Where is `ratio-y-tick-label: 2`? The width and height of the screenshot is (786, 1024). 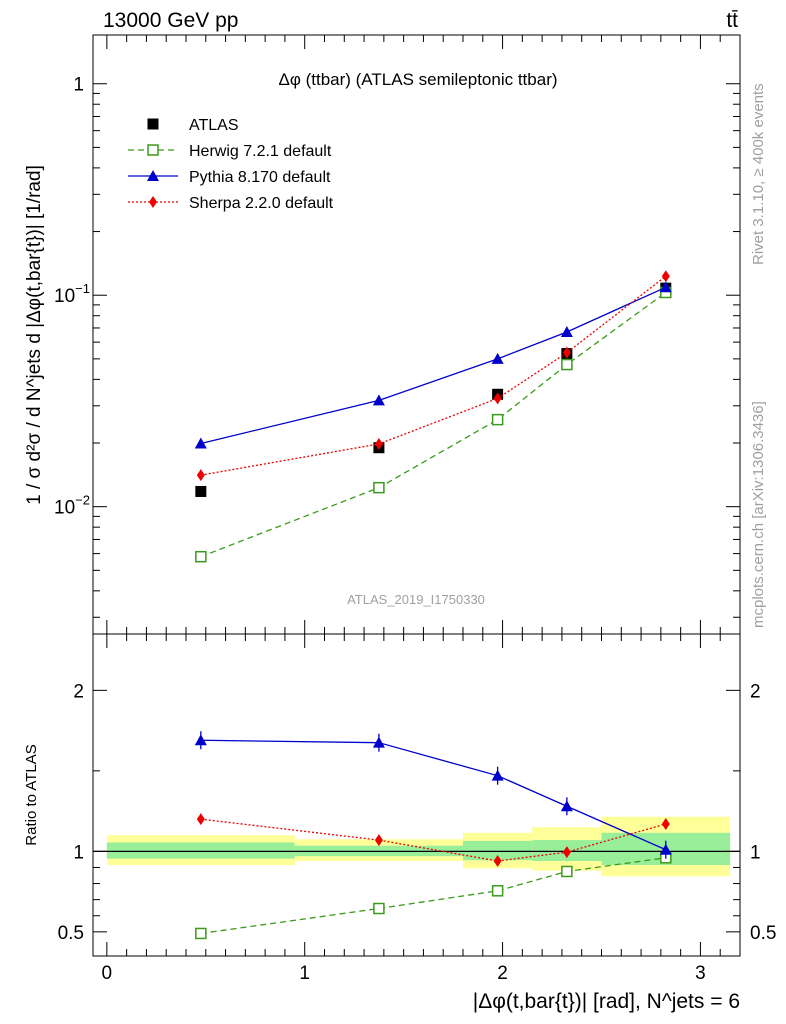 ratio-y-tick-label: 2 is located at coordinates (78, 691).